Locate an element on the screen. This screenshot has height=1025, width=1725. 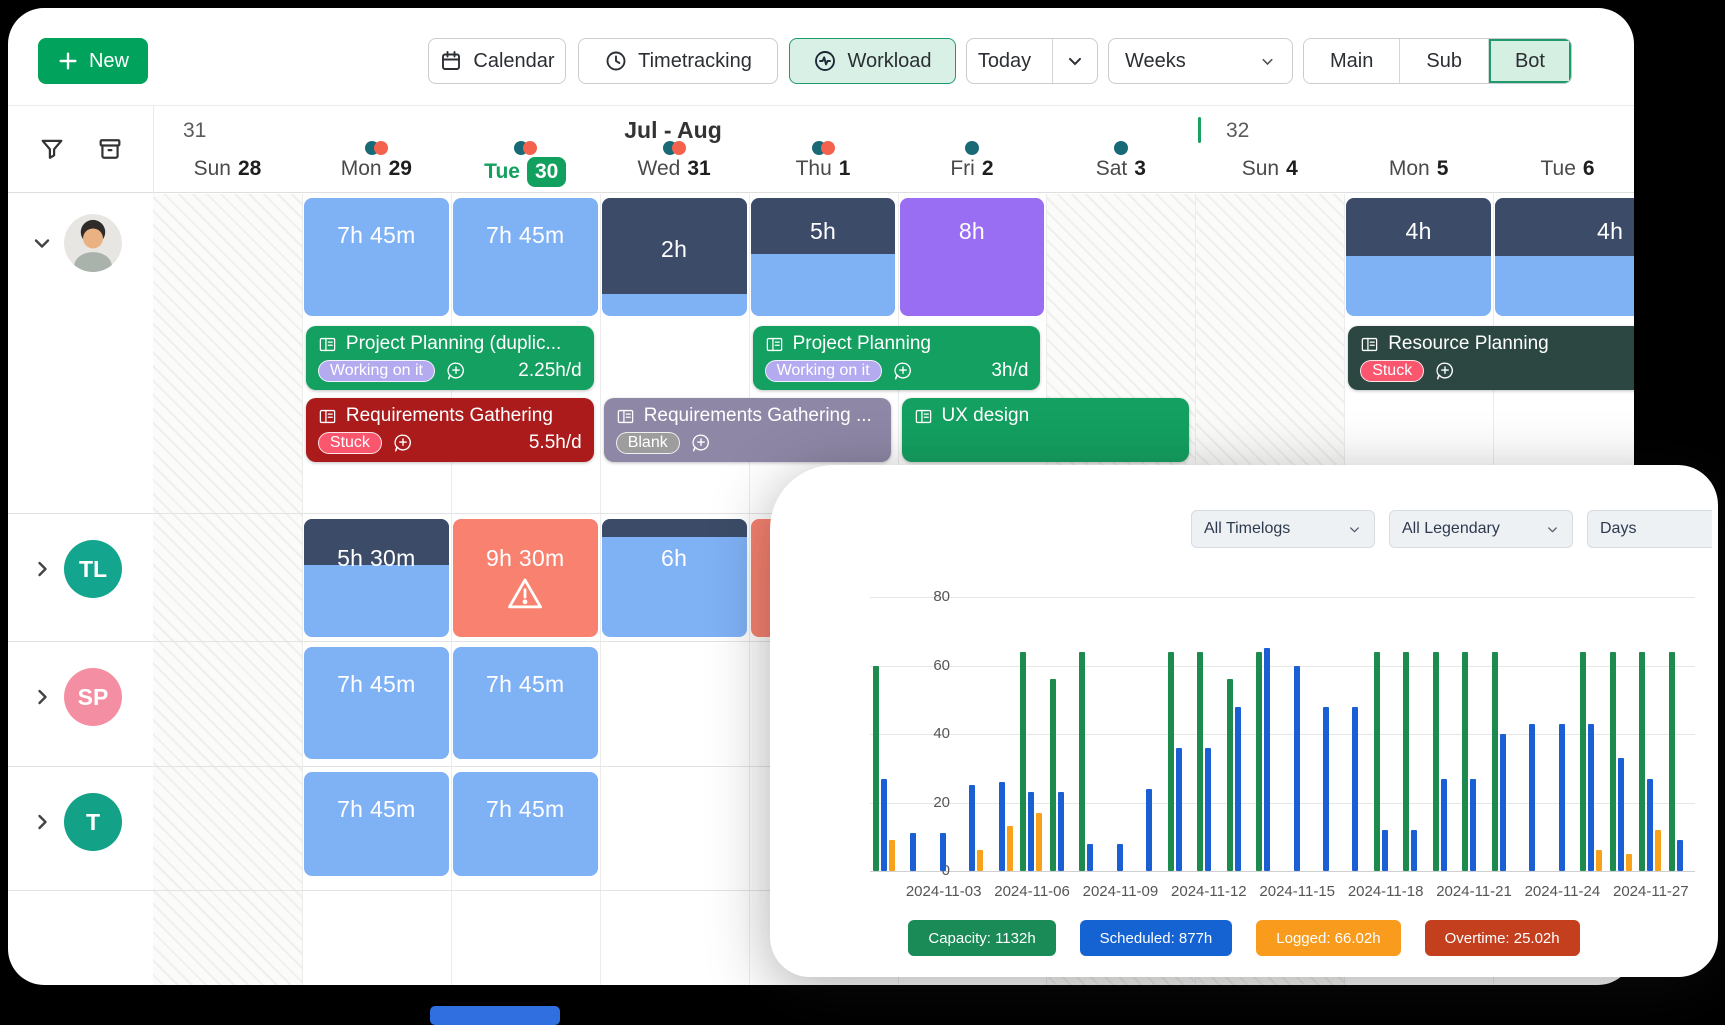
today-button-label: Today is located at coordinates (1004, 60).